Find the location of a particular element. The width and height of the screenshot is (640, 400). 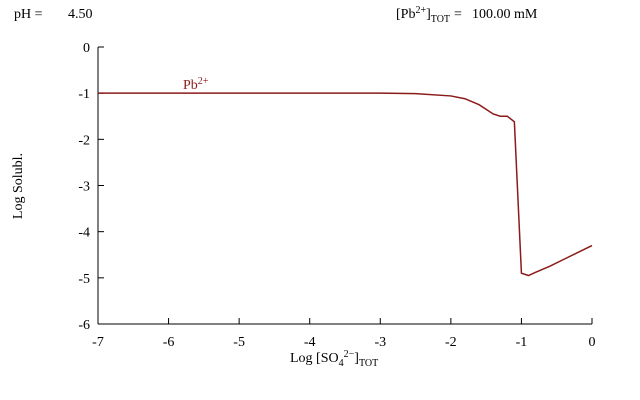

series-label: Pb2+ is located at coordinates (196, 84).